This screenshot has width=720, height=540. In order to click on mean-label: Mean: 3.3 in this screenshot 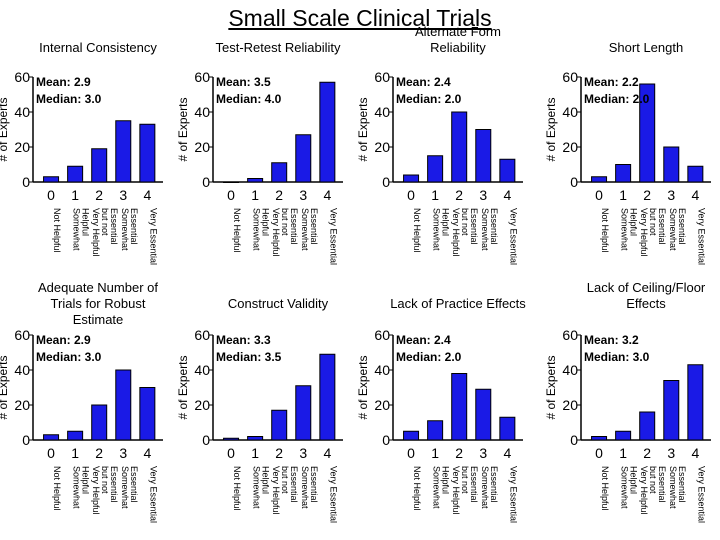, I will do `click(243, 340)`.